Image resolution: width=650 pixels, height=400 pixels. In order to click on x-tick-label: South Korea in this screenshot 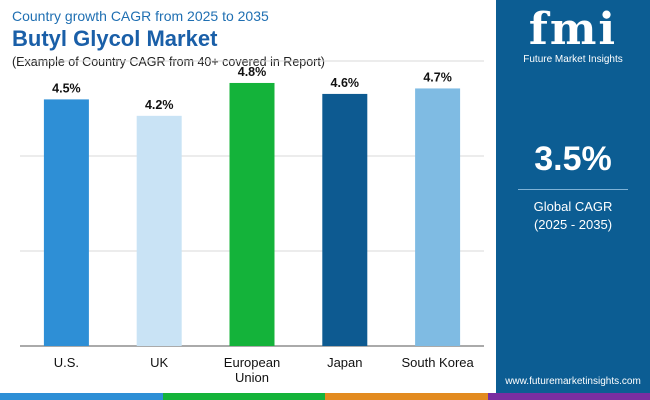, I will do `click(437, 362)`.